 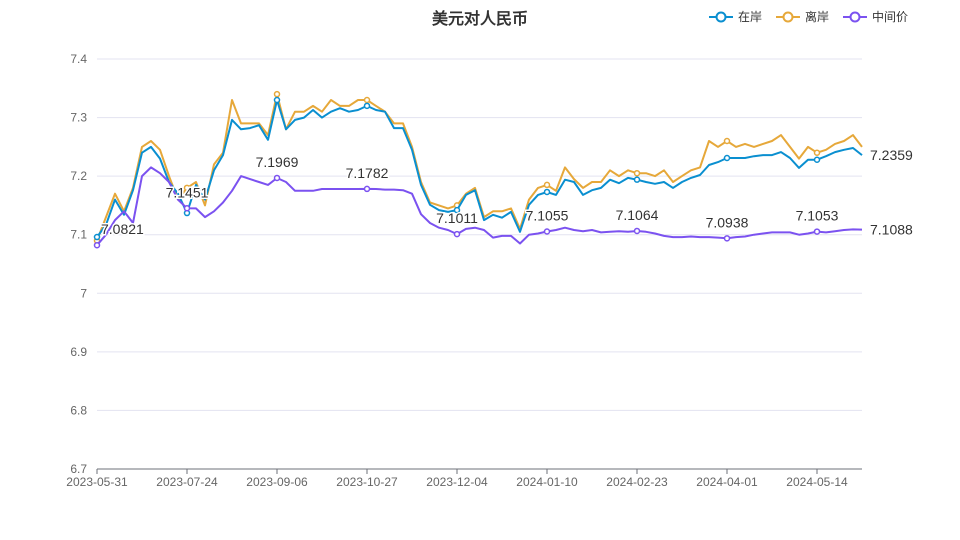 What do you see at coordinates (816, 17) in the screenshot?
I see `legend-label: 离岸` at bounding box center [816, 17].